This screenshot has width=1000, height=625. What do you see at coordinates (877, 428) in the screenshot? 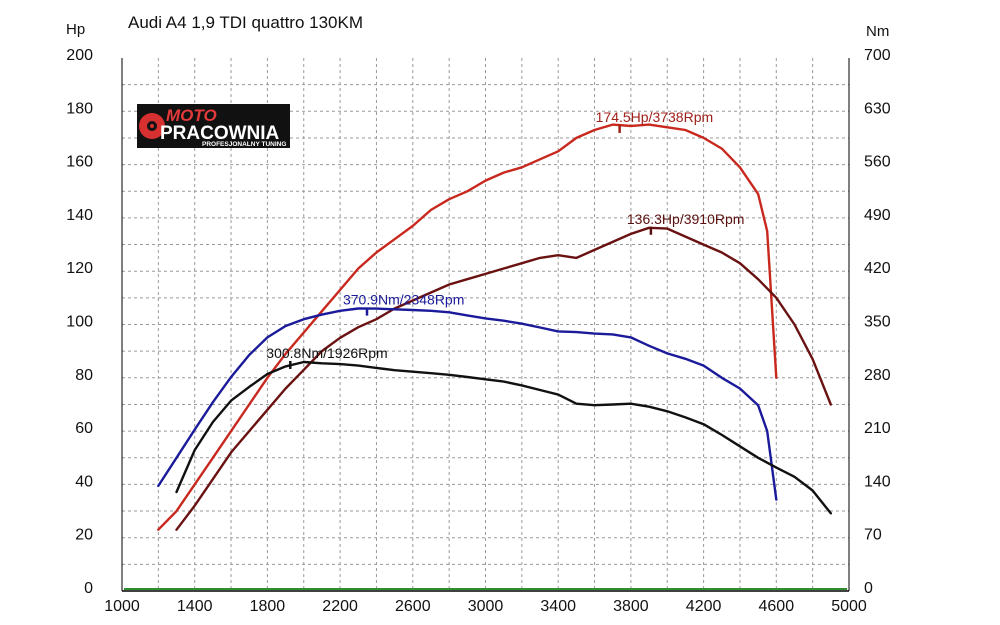
I see `right-tick-label: 210` at bounding box center [877, 428].